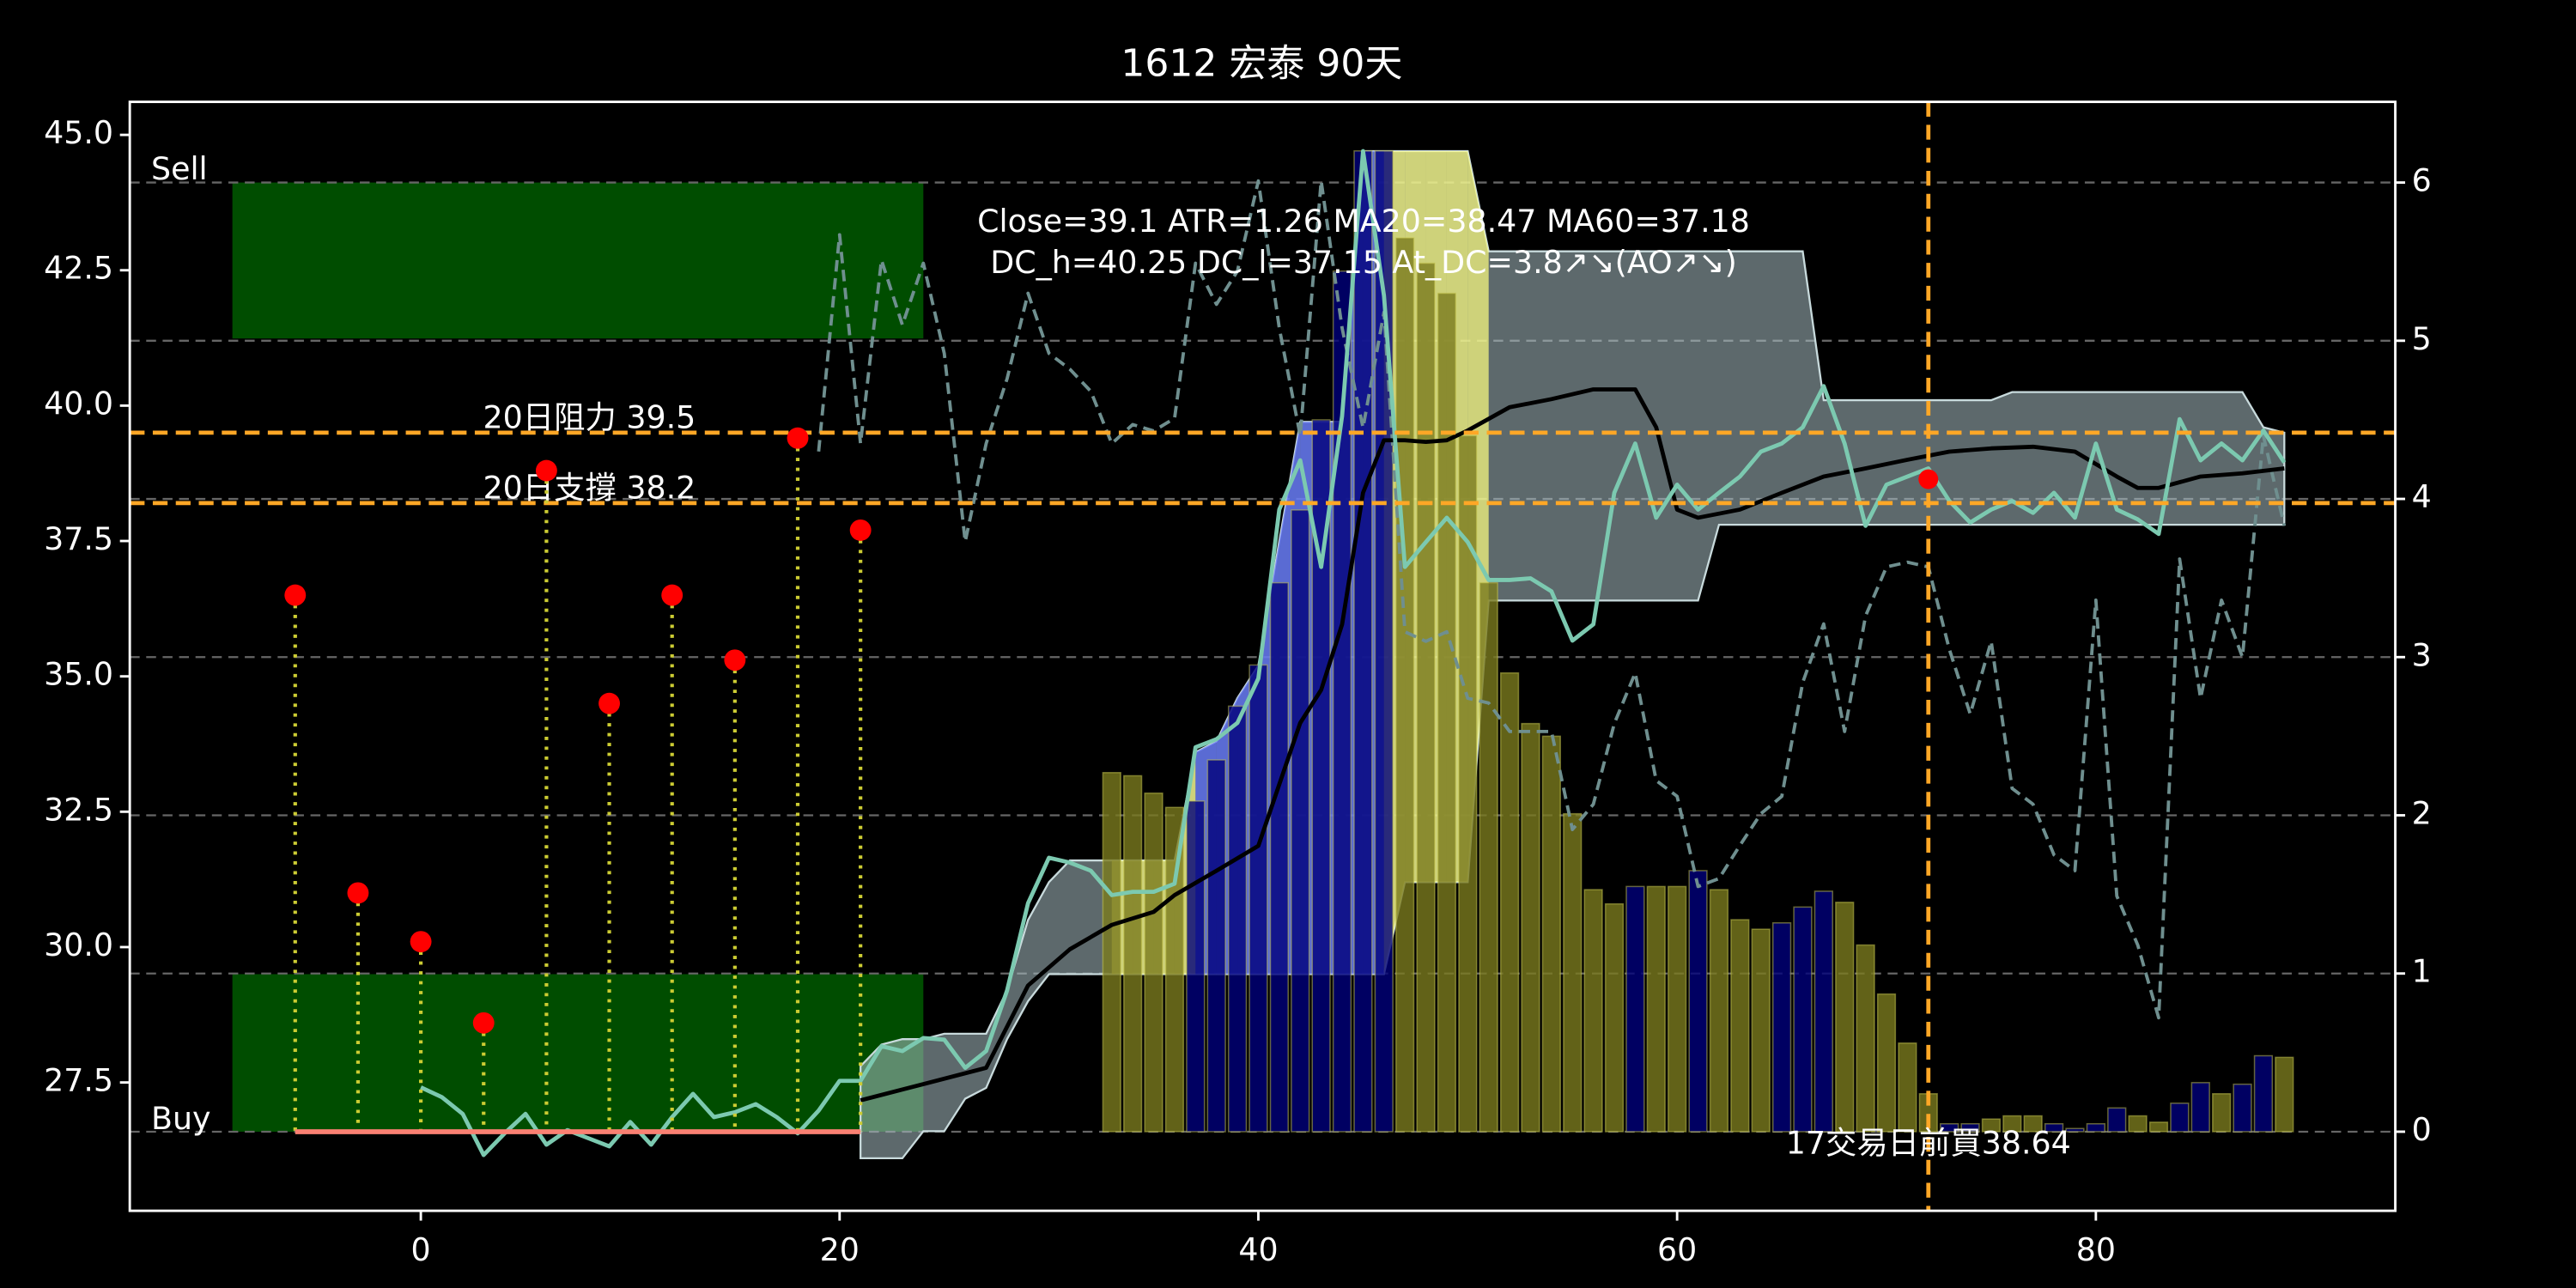 The height and width of the screenshot is (1288, 2576). What do you see at coordinates (78, 945) in the screenshot?
I see `y-tick-label: 30.0` at bounding box center [78, 945].